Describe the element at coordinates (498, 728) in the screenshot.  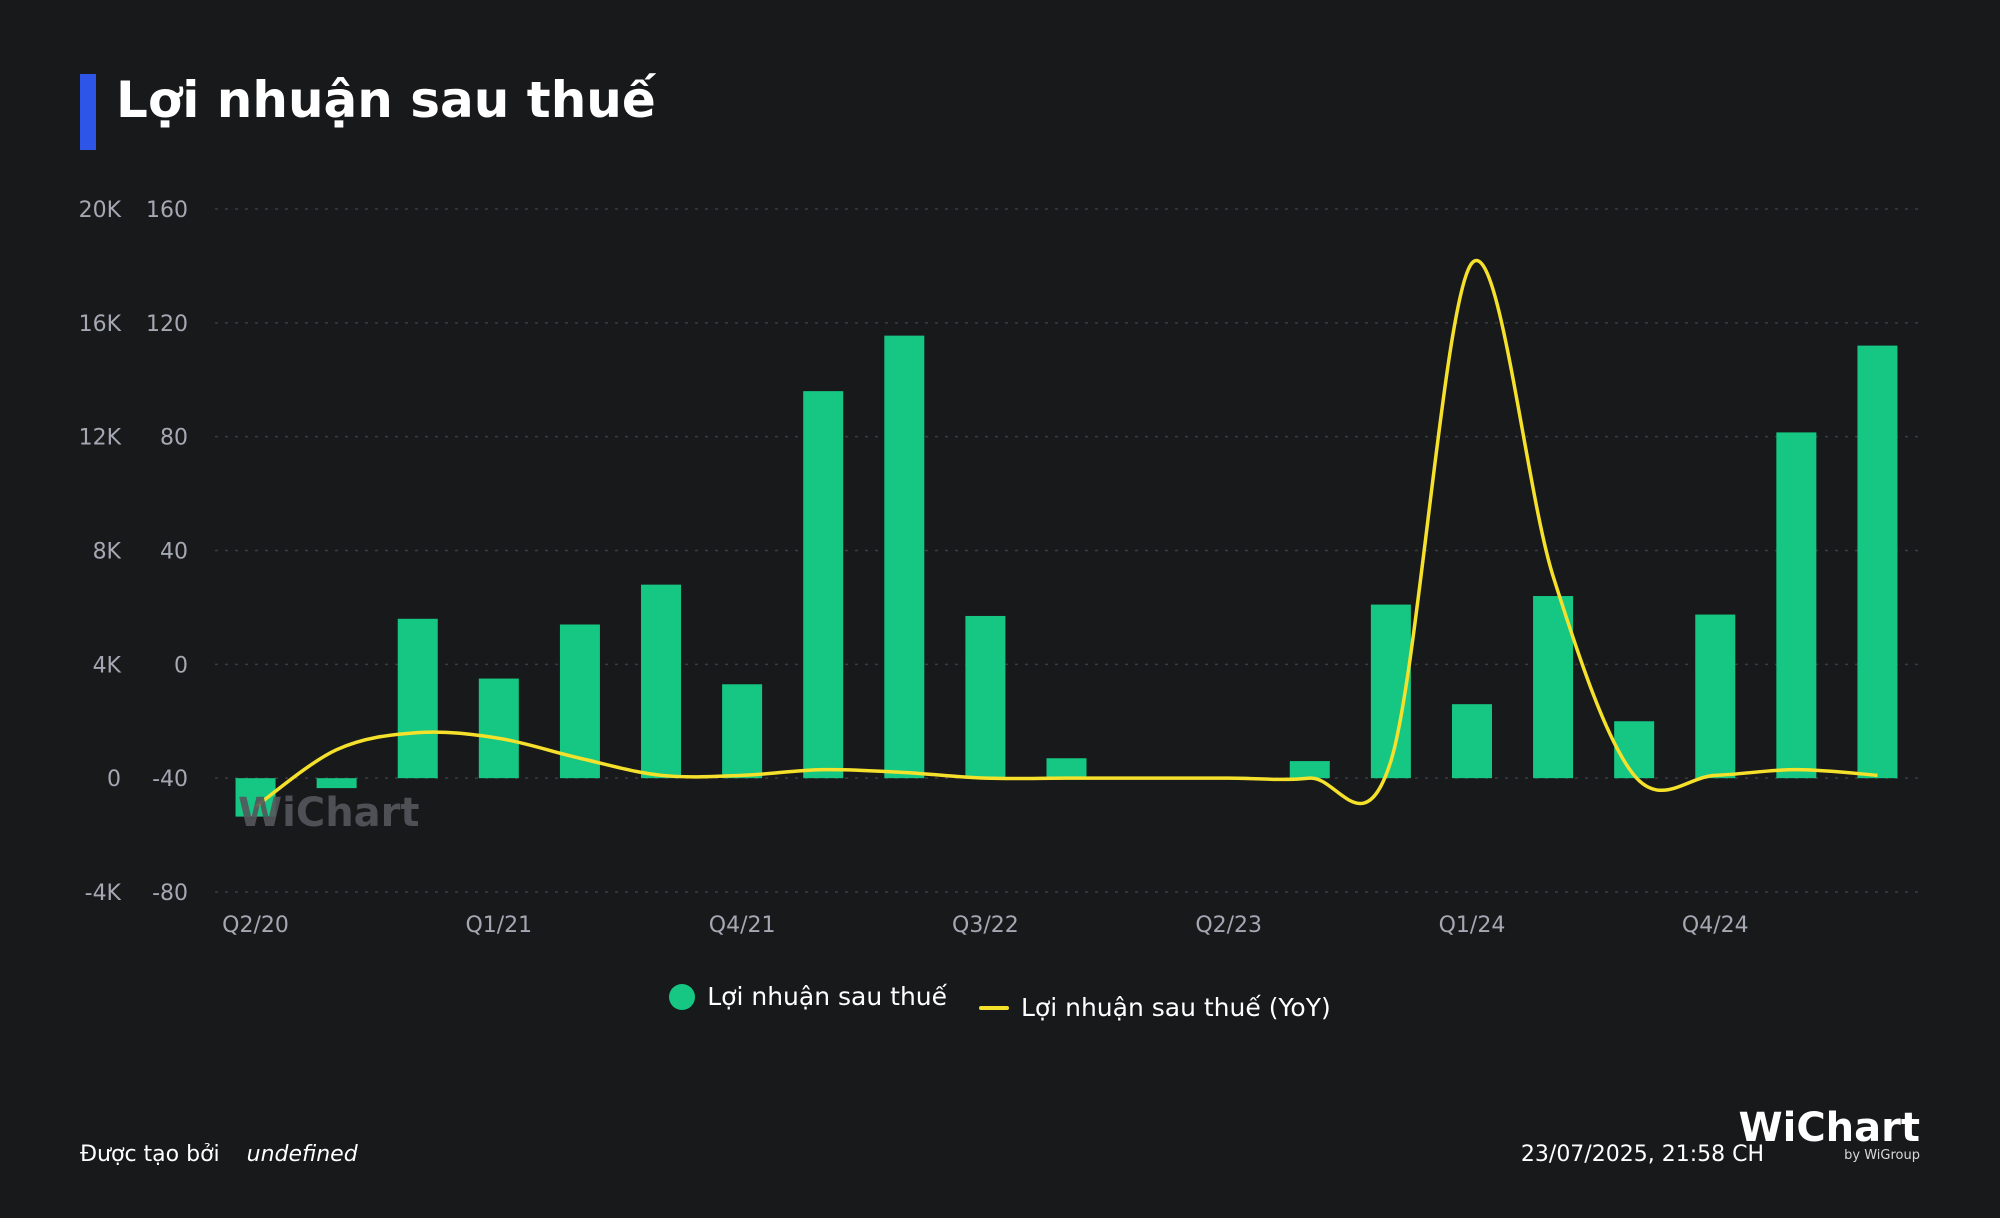
I see `bar-Q1/21` at that location.